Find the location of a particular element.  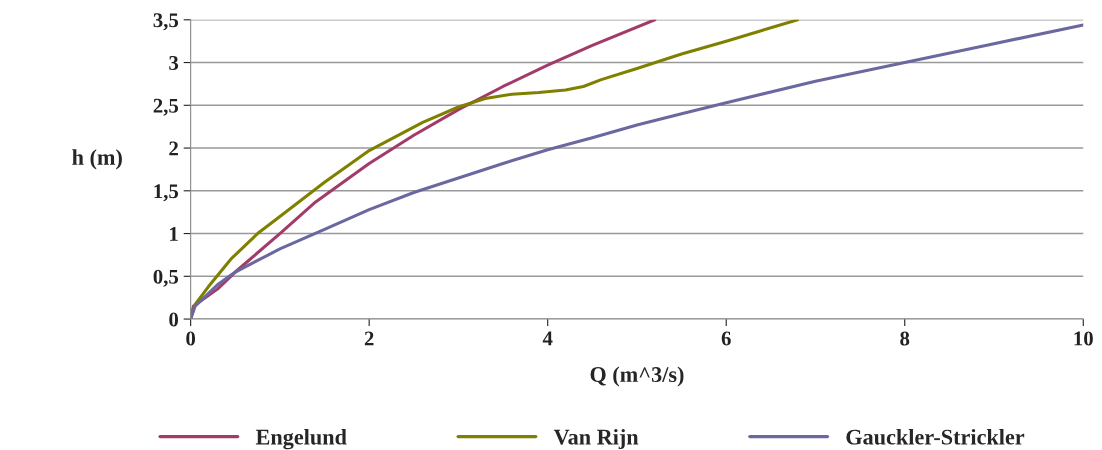

y-tick-label: 2,5 is located at coordinates (166, 107).